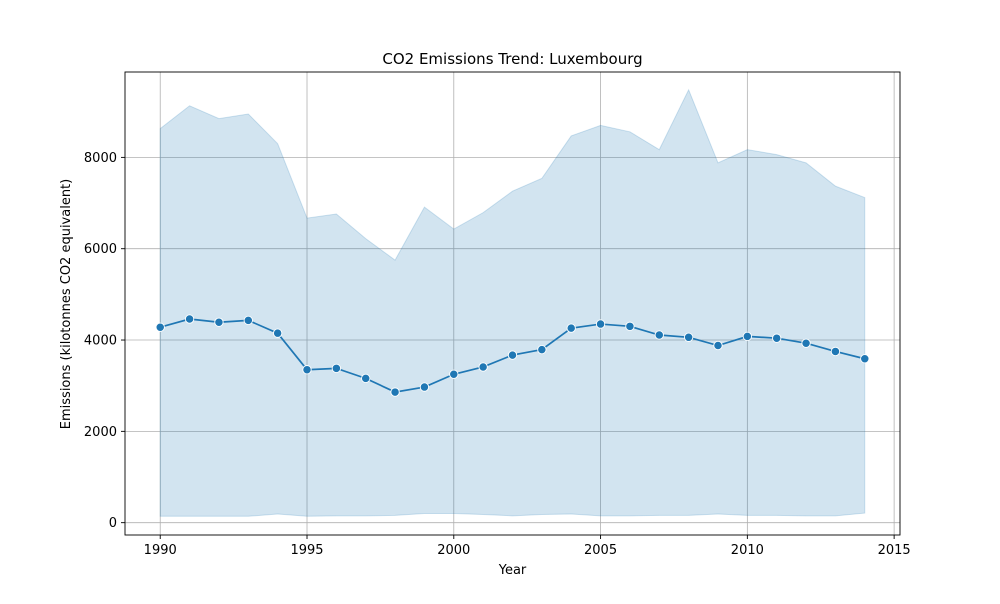 This screenshot has width=1000, height=604. What do you see at coordinates (512, 570) in the screenshot?
I see `x-axis-label: Year` at bounding box center [512, 570].